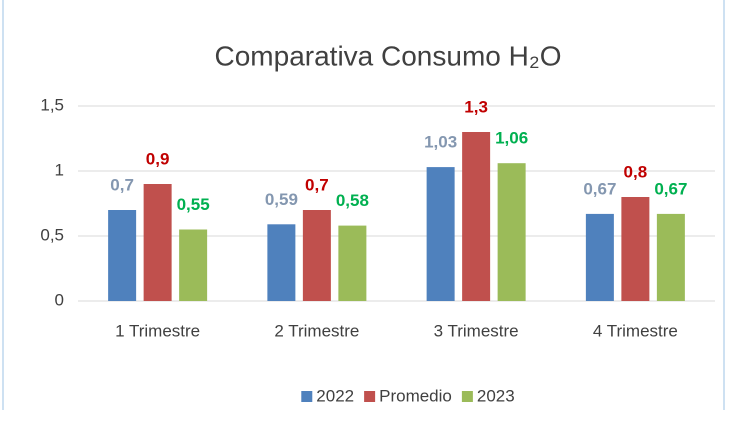  What do you see at coordinates (59, 299) in the screenshot?
I see `y-tick-label: 0` at bounding box center [59, 299].